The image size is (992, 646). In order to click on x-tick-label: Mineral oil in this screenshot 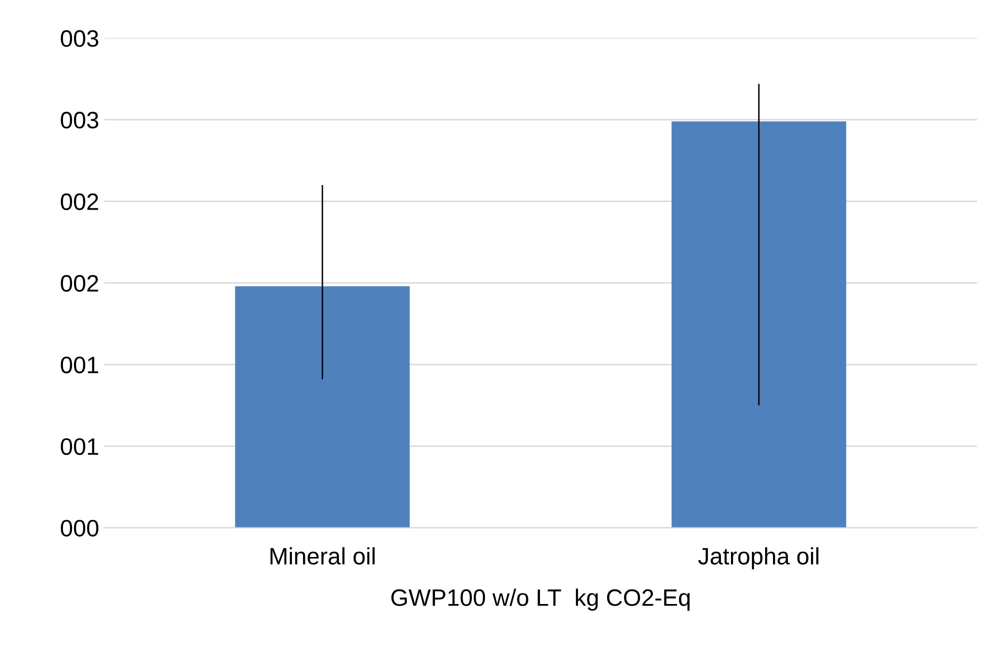, I will do `click(322, 556)`.